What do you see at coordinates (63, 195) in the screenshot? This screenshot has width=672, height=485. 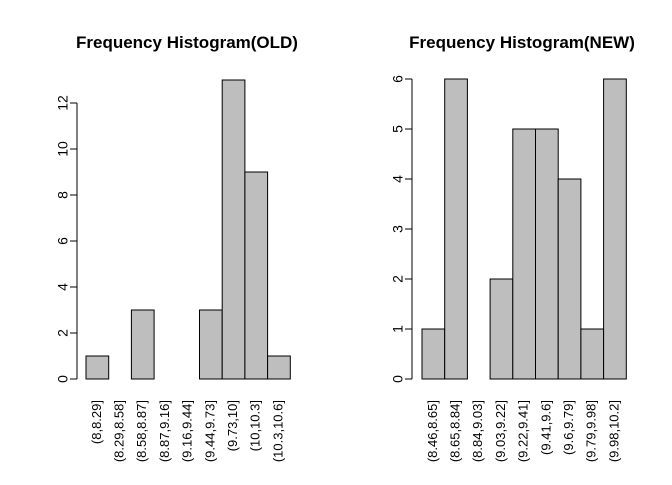 I see `chart-old-y-tick-label: 8` at bounding box center [63, 195].